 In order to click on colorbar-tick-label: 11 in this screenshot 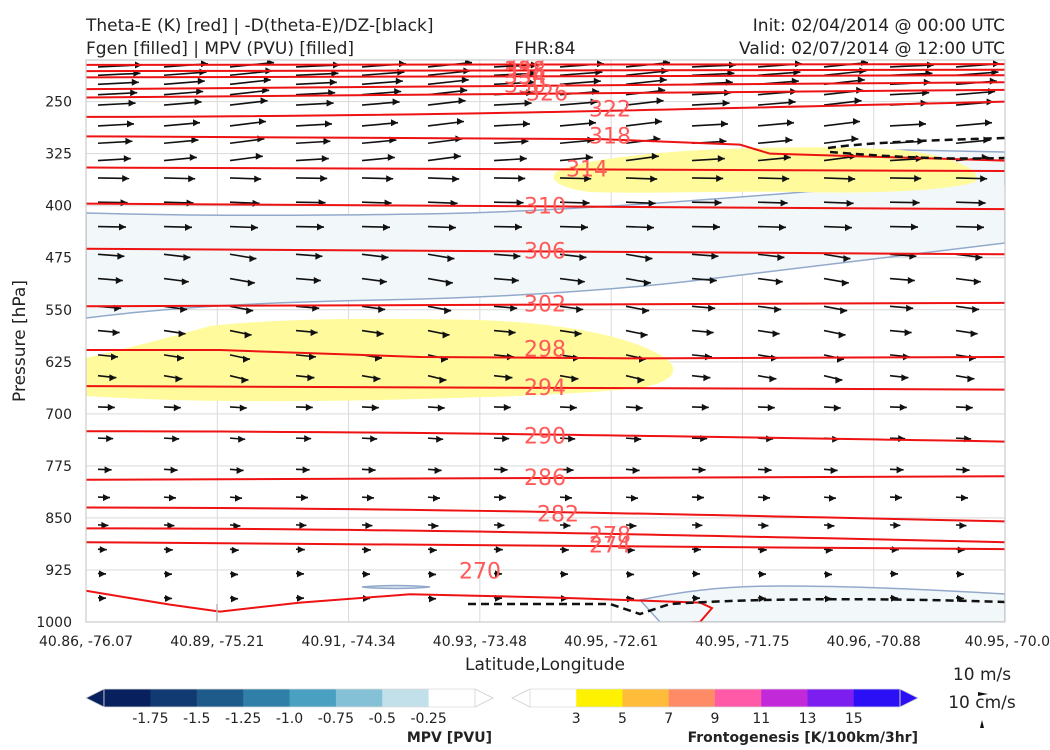, I will do `click(761, 719)`.